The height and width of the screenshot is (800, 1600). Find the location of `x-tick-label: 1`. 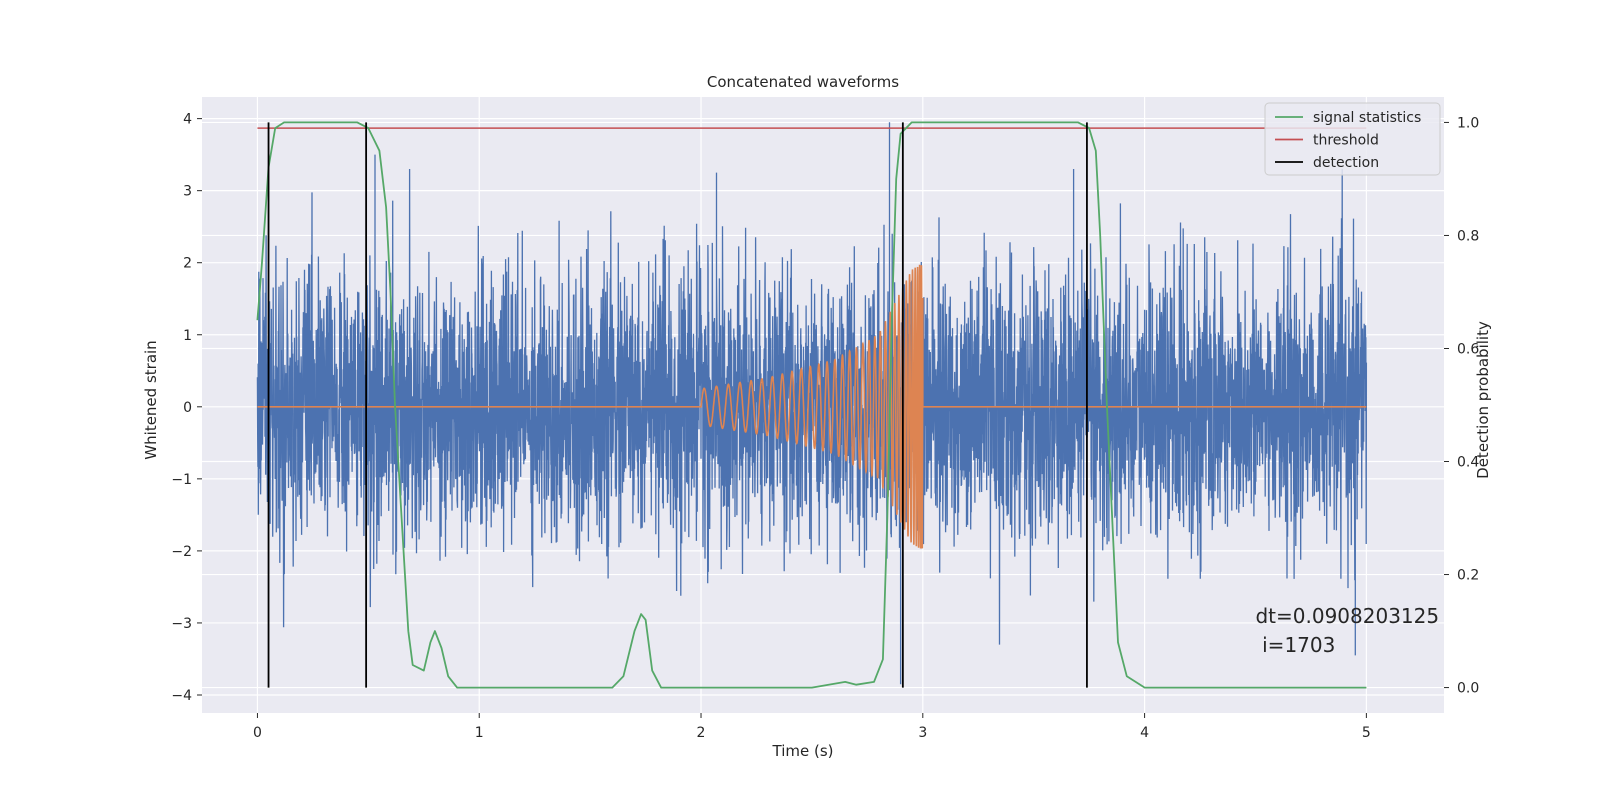

x-tick-label: 1 is located at coordinates (479, 733).